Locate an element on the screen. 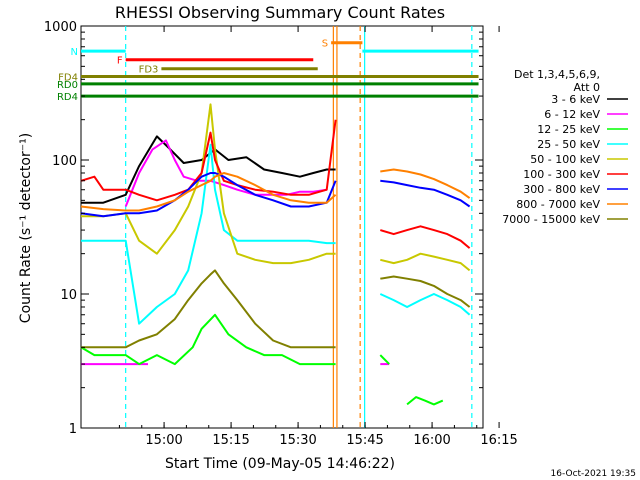 This screenshot has height=480, width=640. y-tick-label: 10 is located at coordinates (68, 295).